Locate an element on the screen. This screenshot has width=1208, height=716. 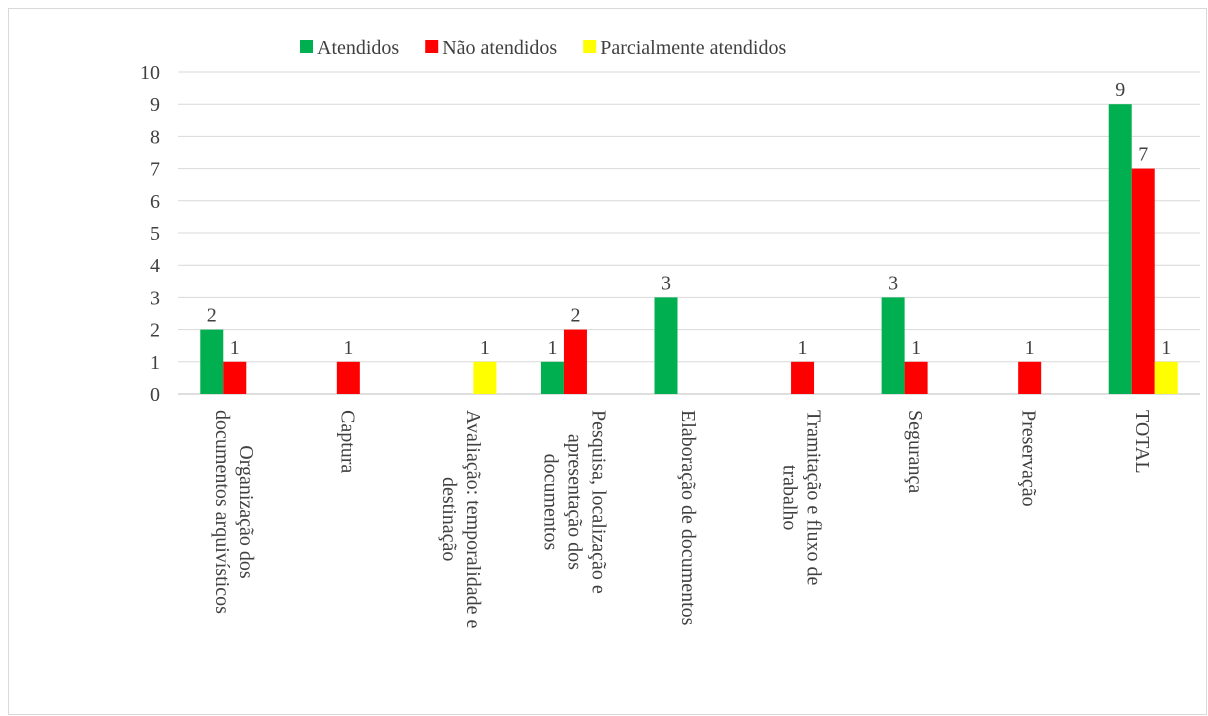
y-tick-label: 4 is located at coordinates (155, 266).